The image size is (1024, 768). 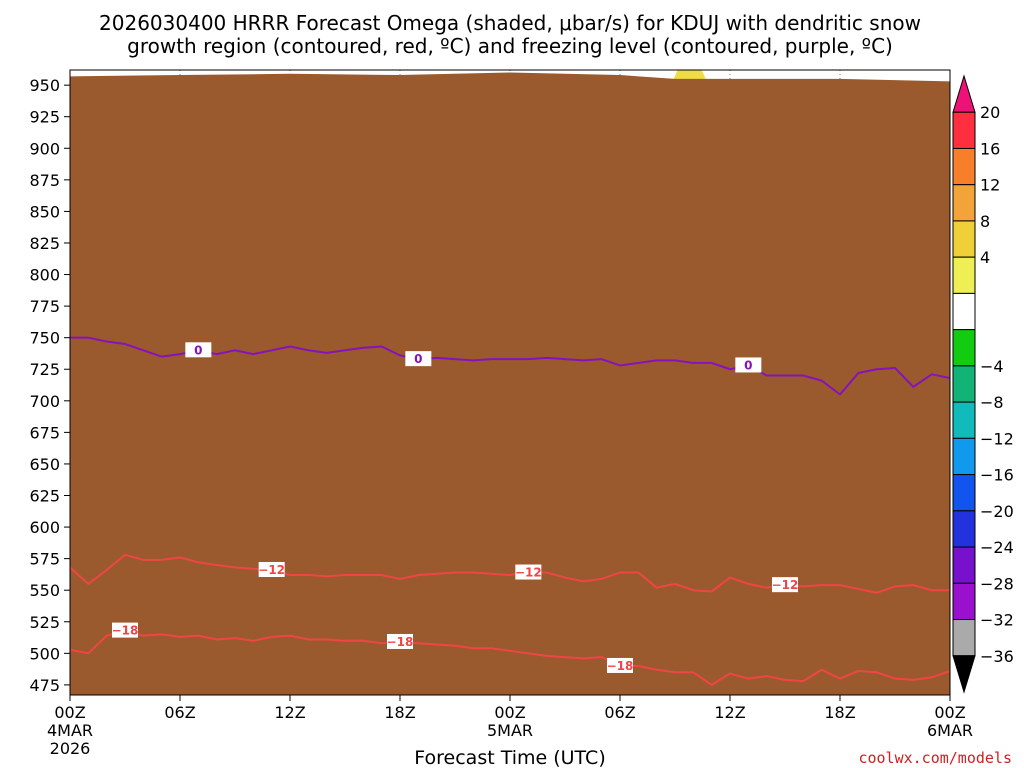 What do you see at coordinates (997, 511) in the screenshot?
I see `colorbar-label-9: −20` at bounding box center [997, 511].